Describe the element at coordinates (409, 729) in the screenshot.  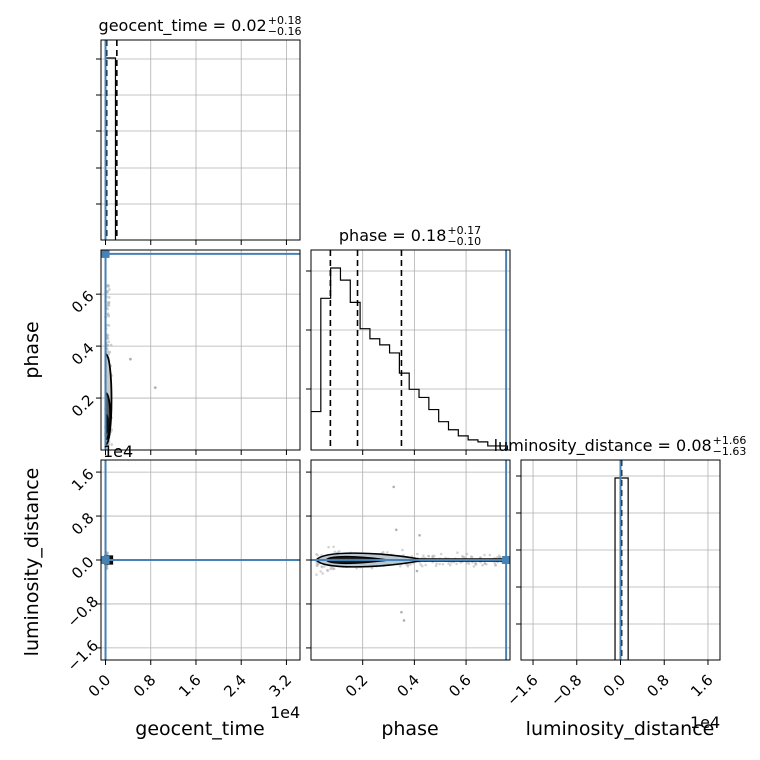
I see `x-axis-label-phase: phase` at that location.